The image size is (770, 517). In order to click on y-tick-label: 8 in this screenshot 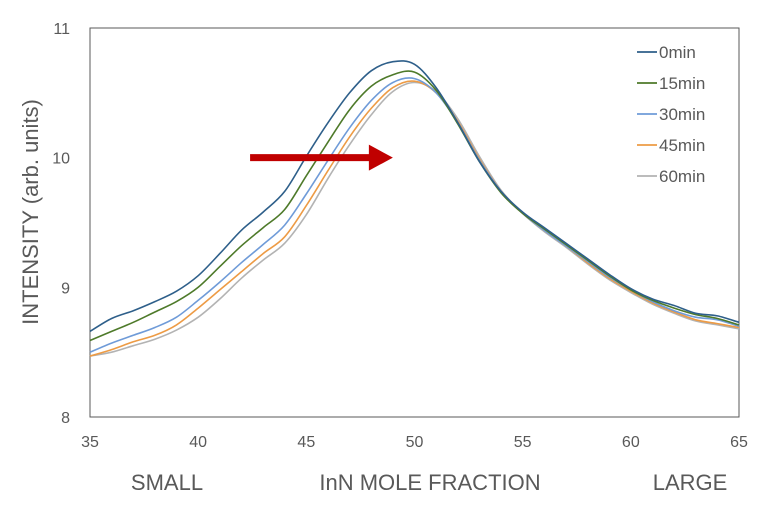, I will do `click(65, 418)`.